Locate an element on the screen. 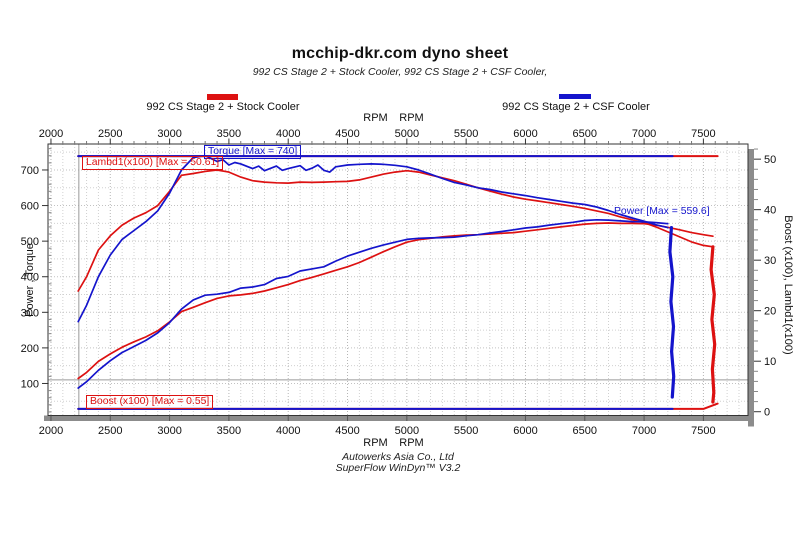  plot-shadow-right is located at coordinates (751, 288).